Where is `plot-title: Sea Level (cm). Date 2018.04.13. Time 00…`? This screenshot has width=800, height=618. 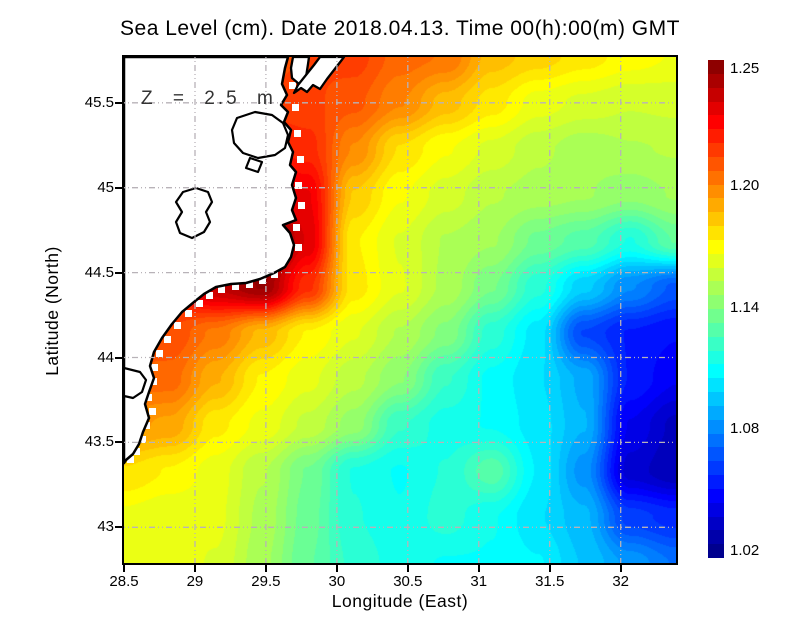
plot-title: Sea Level (cm). Date 2018.04.13. Time 00… is located at coordinates (400, 28).